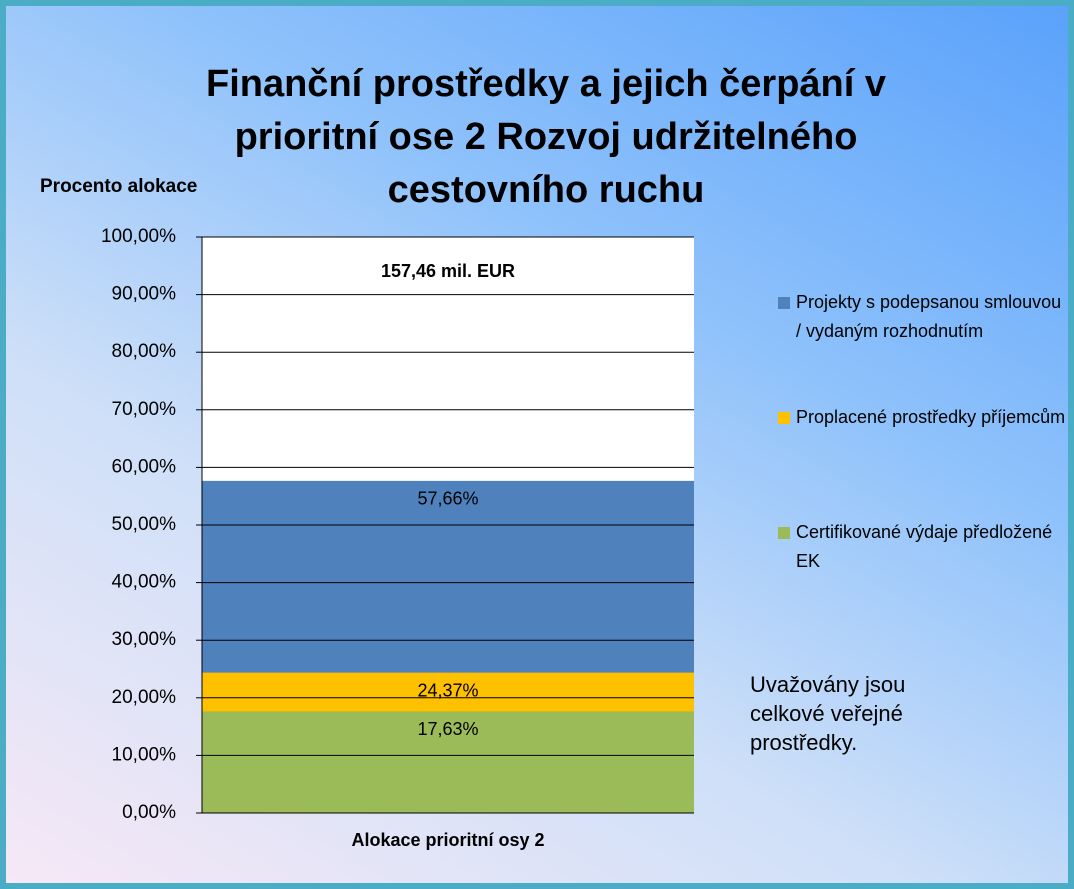 This screenshot has height=889, width=1074. Describe the element at coordinates (144, 582) in the screenshot. I see `y-tick-label: 40,00%` at that location.